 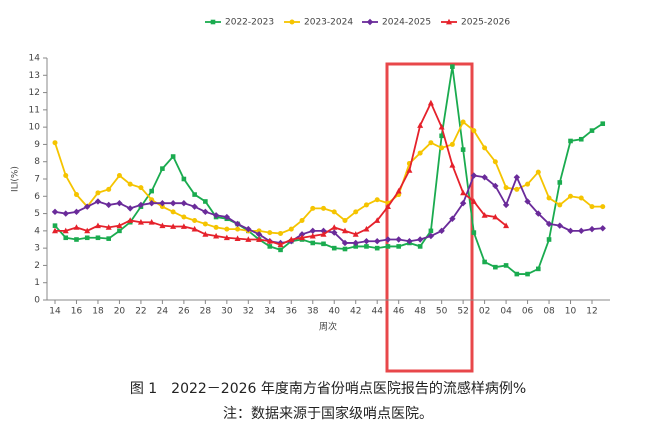 What do you see at coordinates (248, 312) in the screenshot?
I see `x-tick-label: 32` at bounding box center [248, 312].